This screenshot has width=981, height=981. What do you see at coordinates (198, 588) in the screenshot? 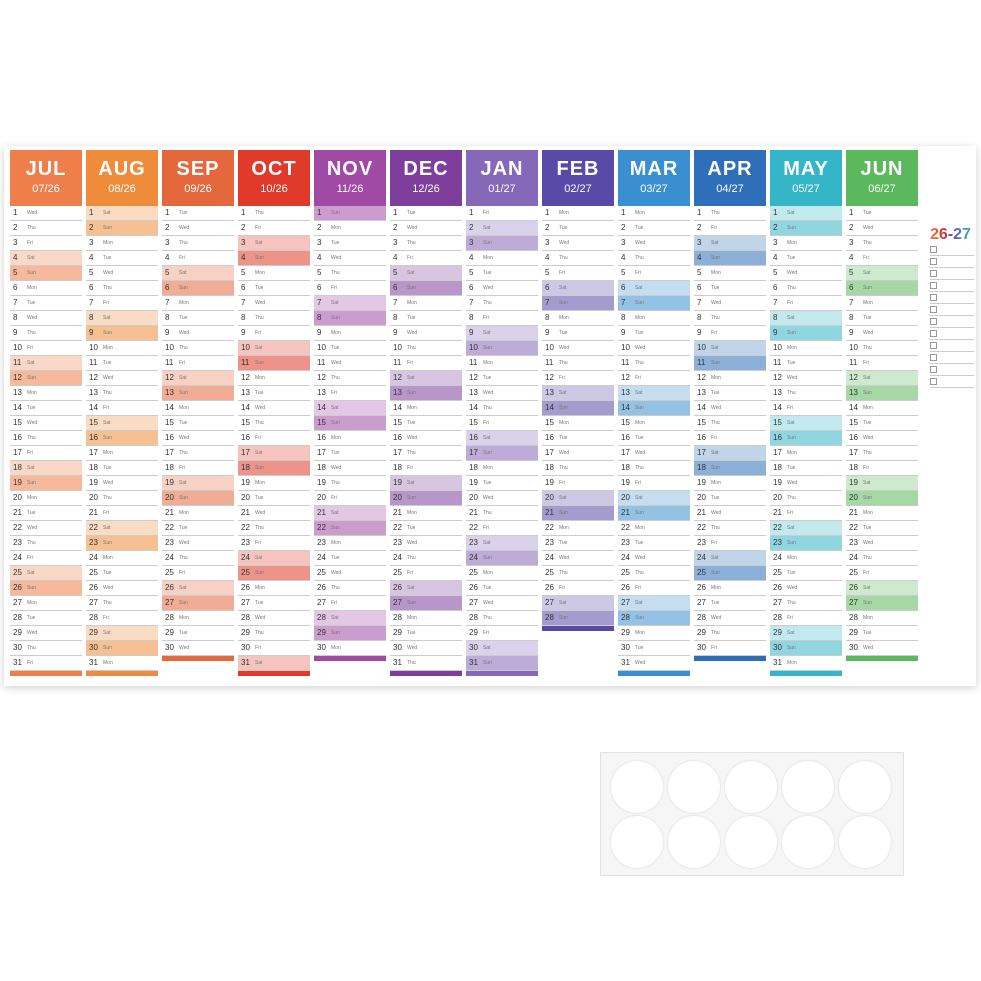
I see `day-row: 26 Sat` at bounding box center [198, 588].